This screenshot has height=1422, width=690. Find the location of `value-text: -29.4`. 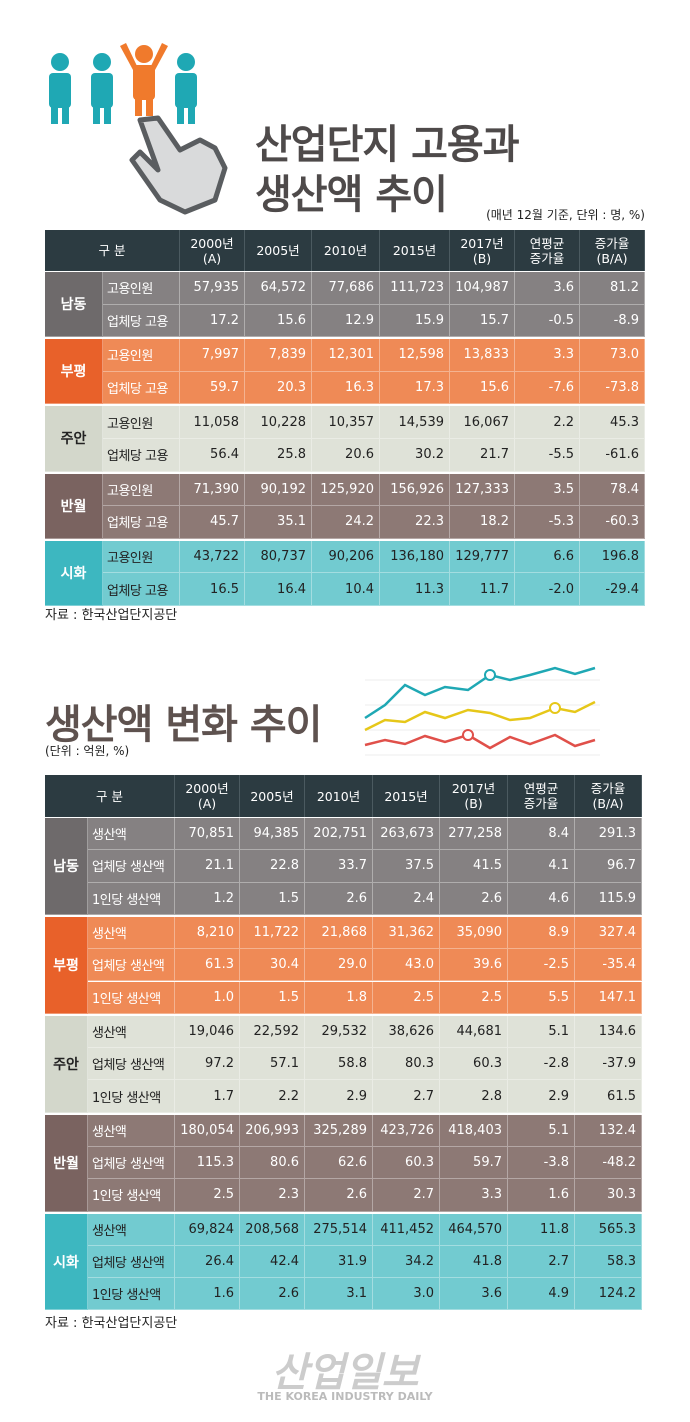

value-text: -29.4 is located at coordinates (622, 589).